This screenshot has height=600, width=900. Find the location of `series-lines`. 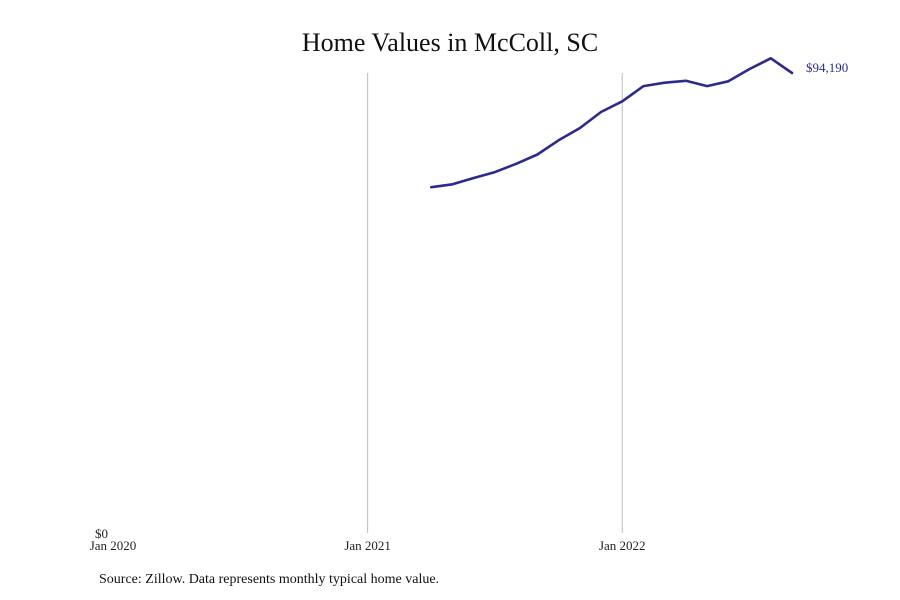

series-lines is located at coordinates (611, 122).